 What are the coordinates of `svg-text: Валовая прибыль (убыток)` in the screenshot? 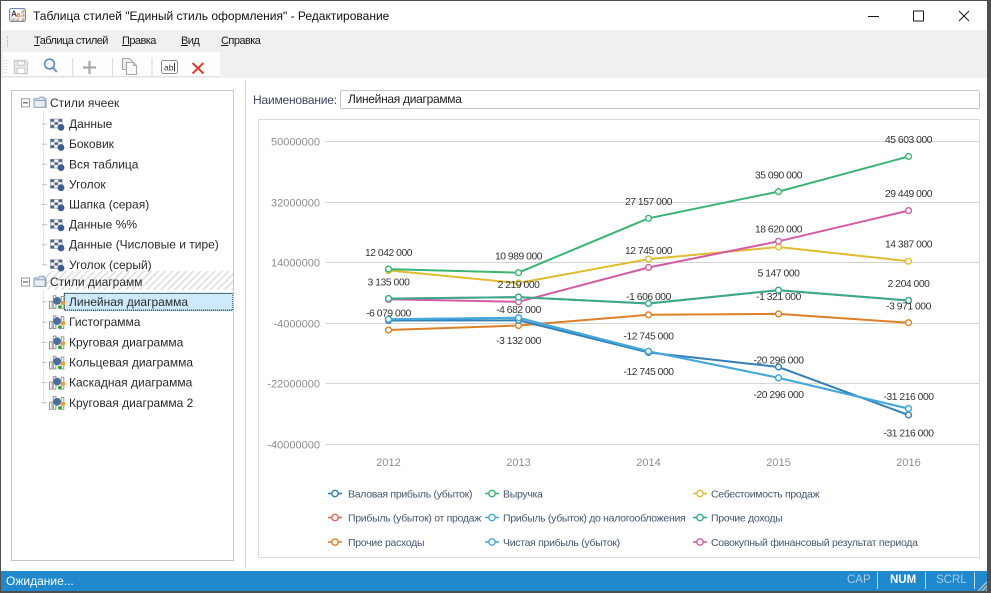 It's located at (410, 495).